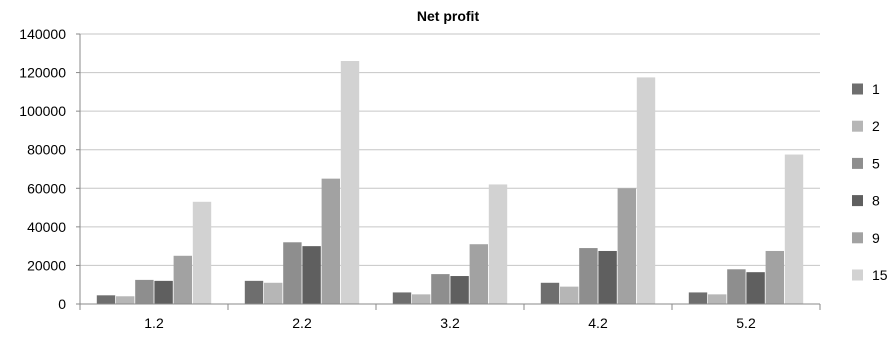  What do you see at coordinates (794, 229) in the screenshot?
I see `bar-series-15-5.2` at bounding box center [794, 229].